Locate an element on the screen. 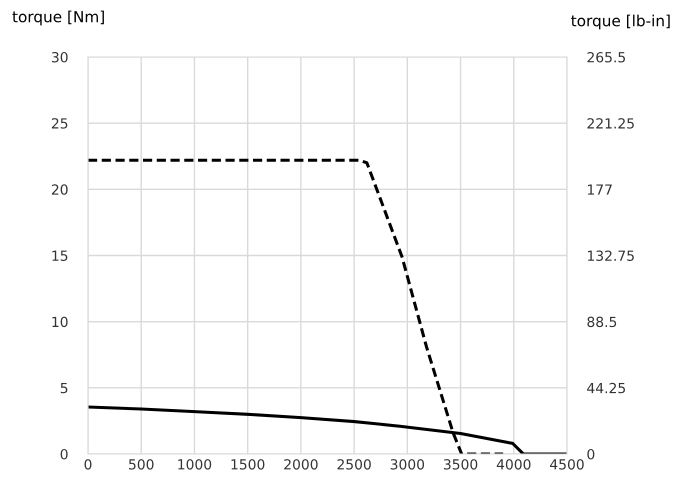  x-tick-label: 4500 is located at coordinates (567, 464).